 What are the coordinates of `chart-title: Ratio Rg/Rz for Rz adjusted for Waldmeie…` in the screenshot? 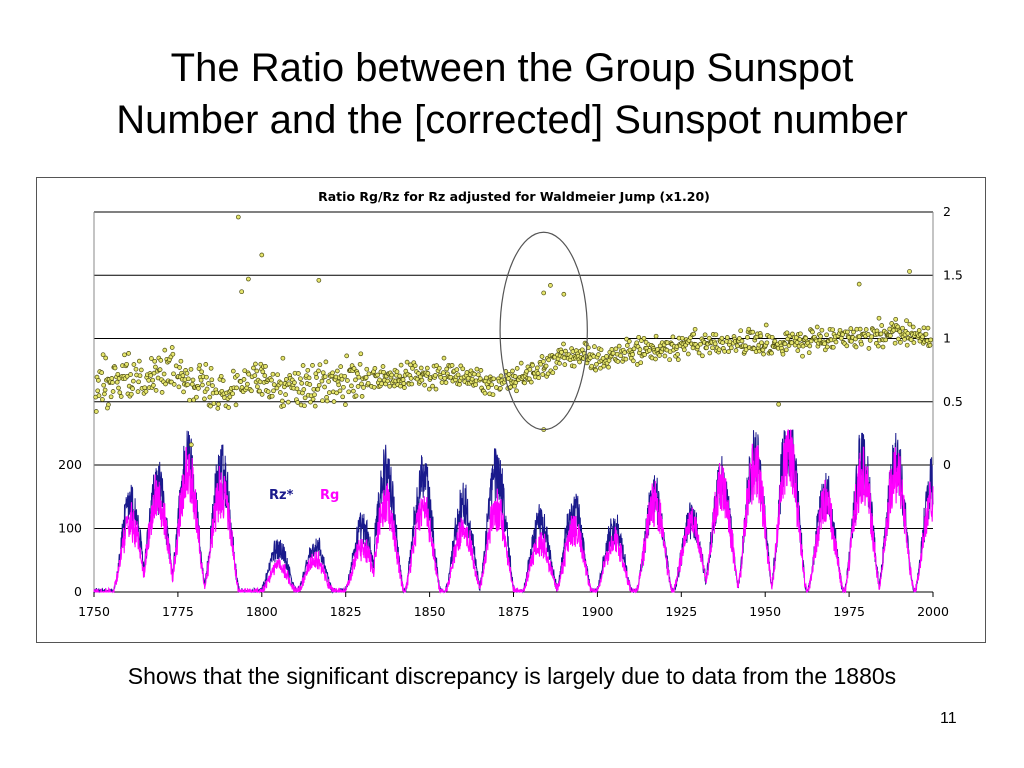 It's located at (514, 196).